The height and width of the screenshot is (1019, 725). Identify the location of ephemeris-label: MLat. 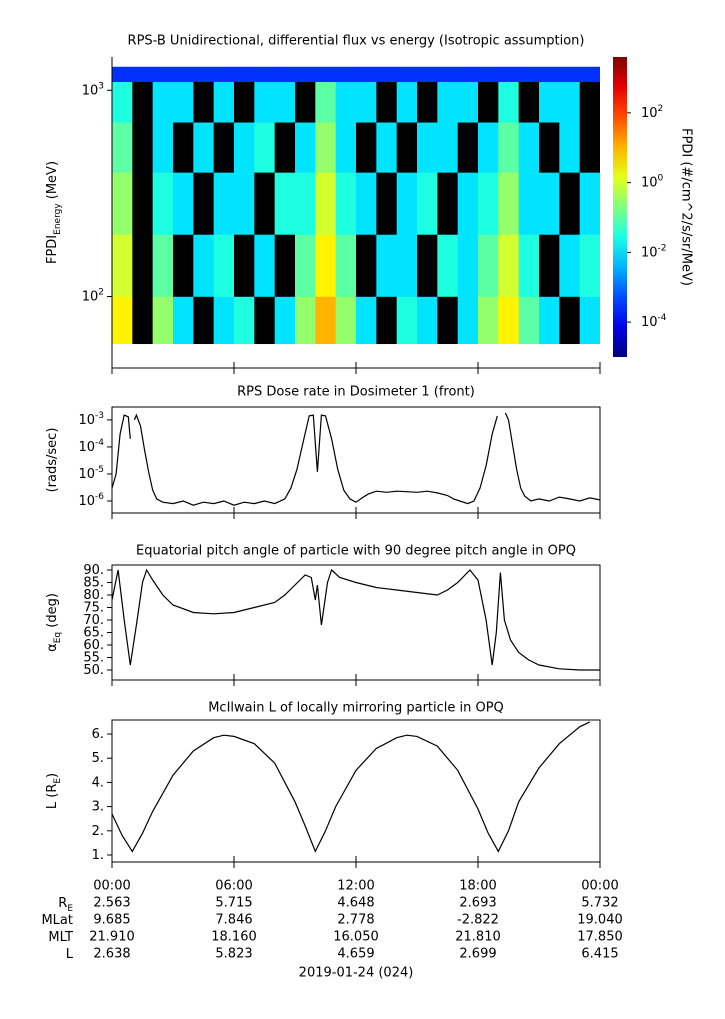
(57, 920).